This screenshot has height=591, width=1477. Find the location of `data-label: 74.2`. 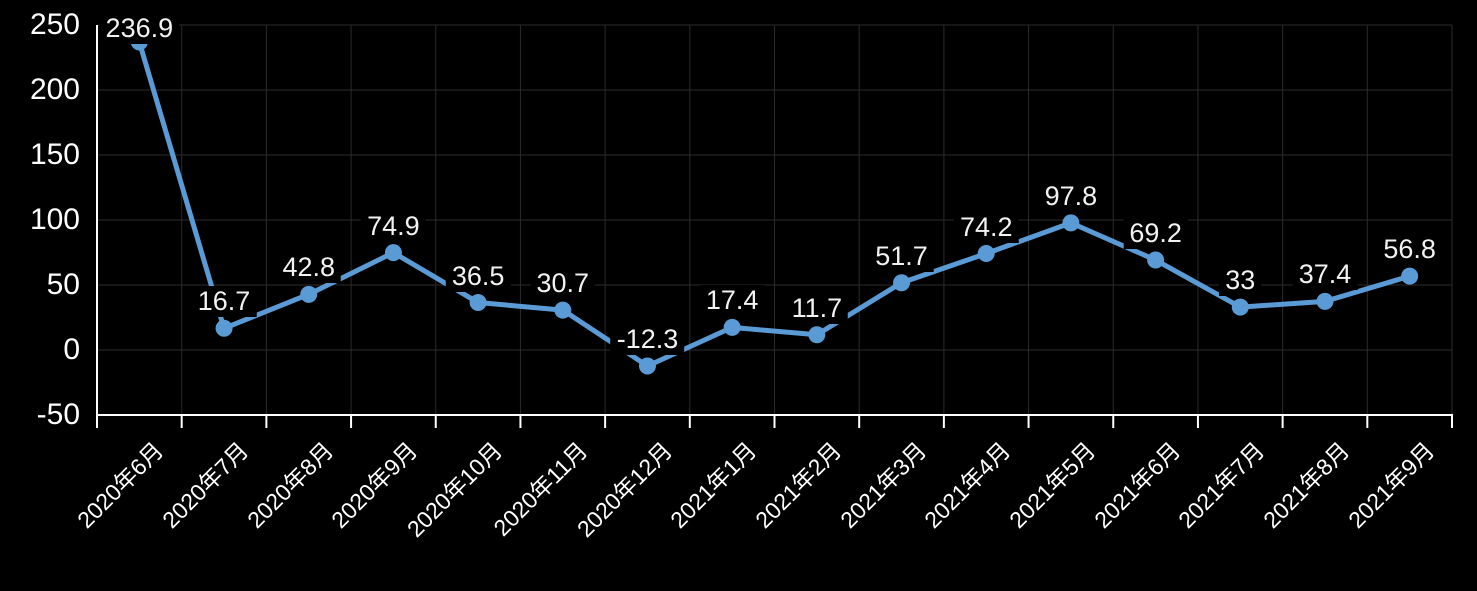

data-label: 74.2 is located at coordinates (986, 227).